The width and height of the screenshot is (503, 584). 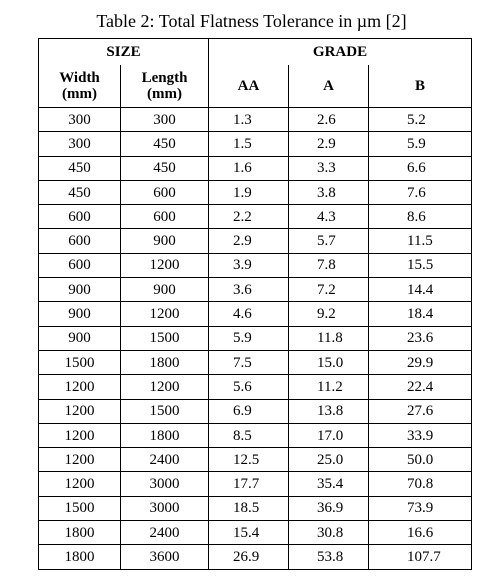 I want to click on table-row: 1800 3600 26.9 53.8 107.7, so click(x=255, y=557).